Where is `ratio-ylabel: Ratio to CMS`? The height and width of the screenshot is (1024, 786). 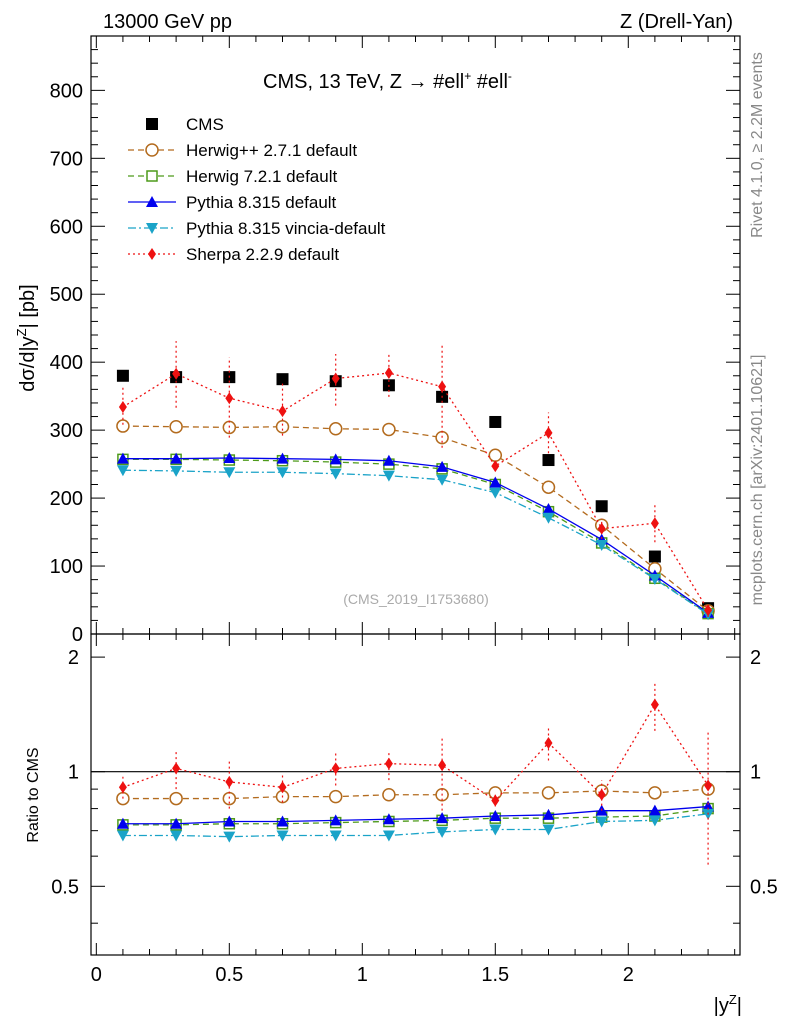
ratio-ylabel: Ratio to CMS is located at coordinates (33, 794).